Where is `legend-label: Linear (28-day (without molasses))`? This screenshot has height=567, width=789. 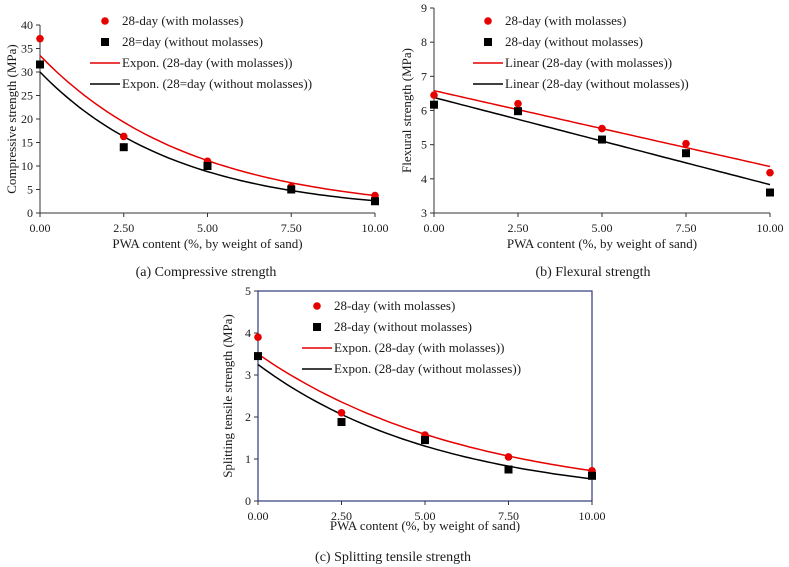
legend-label: Linear (28-day (without molasses)) is located at coordinates (597, 83).